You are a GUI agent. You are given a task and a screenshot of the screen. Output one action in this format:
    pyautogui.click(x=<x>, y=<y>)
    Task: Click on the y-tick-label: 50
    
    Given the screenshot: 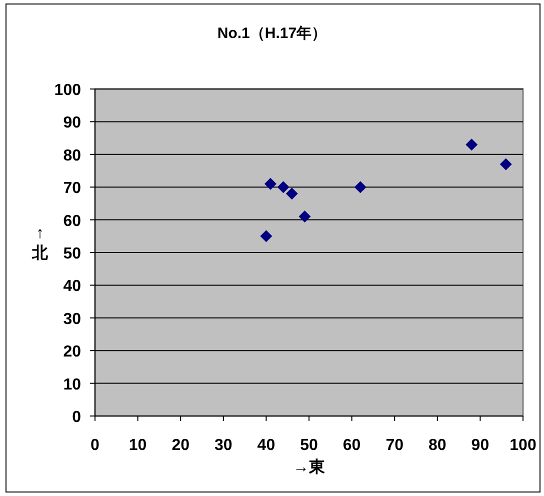 What is the action you would take?
    pyautogui.click(x=72, y=254)
    